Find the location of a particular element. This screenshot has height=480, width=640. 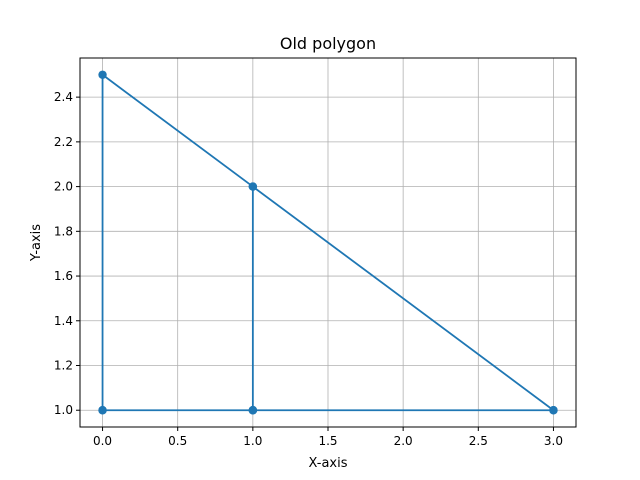

y-tick-label: 1.6 is located at coordinates (63, 276).